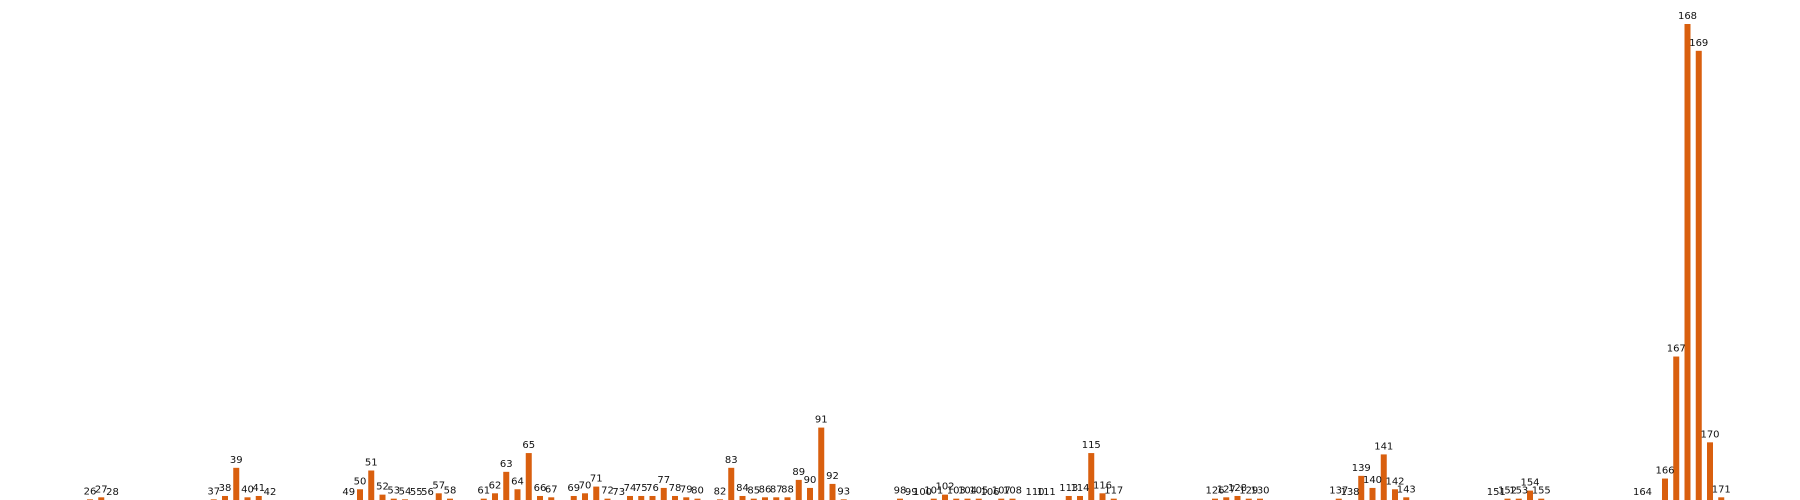 Image resolution: width=1800 pixels, height=500 pixels. What do you see at coordinates (787, 489) in the screenshot?
I see `bar-label-88: 88` at bounding box center [787, 489].